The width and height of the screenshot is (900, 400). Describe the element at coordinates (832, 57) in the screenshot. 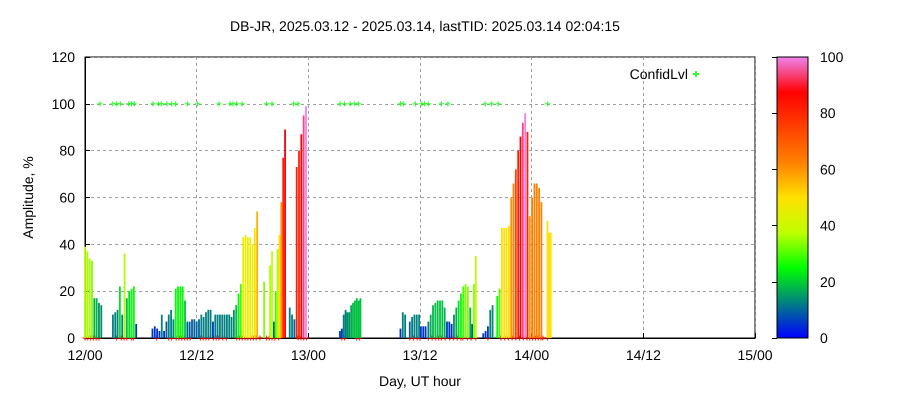

I see `color-bar-label: 100` at that location.